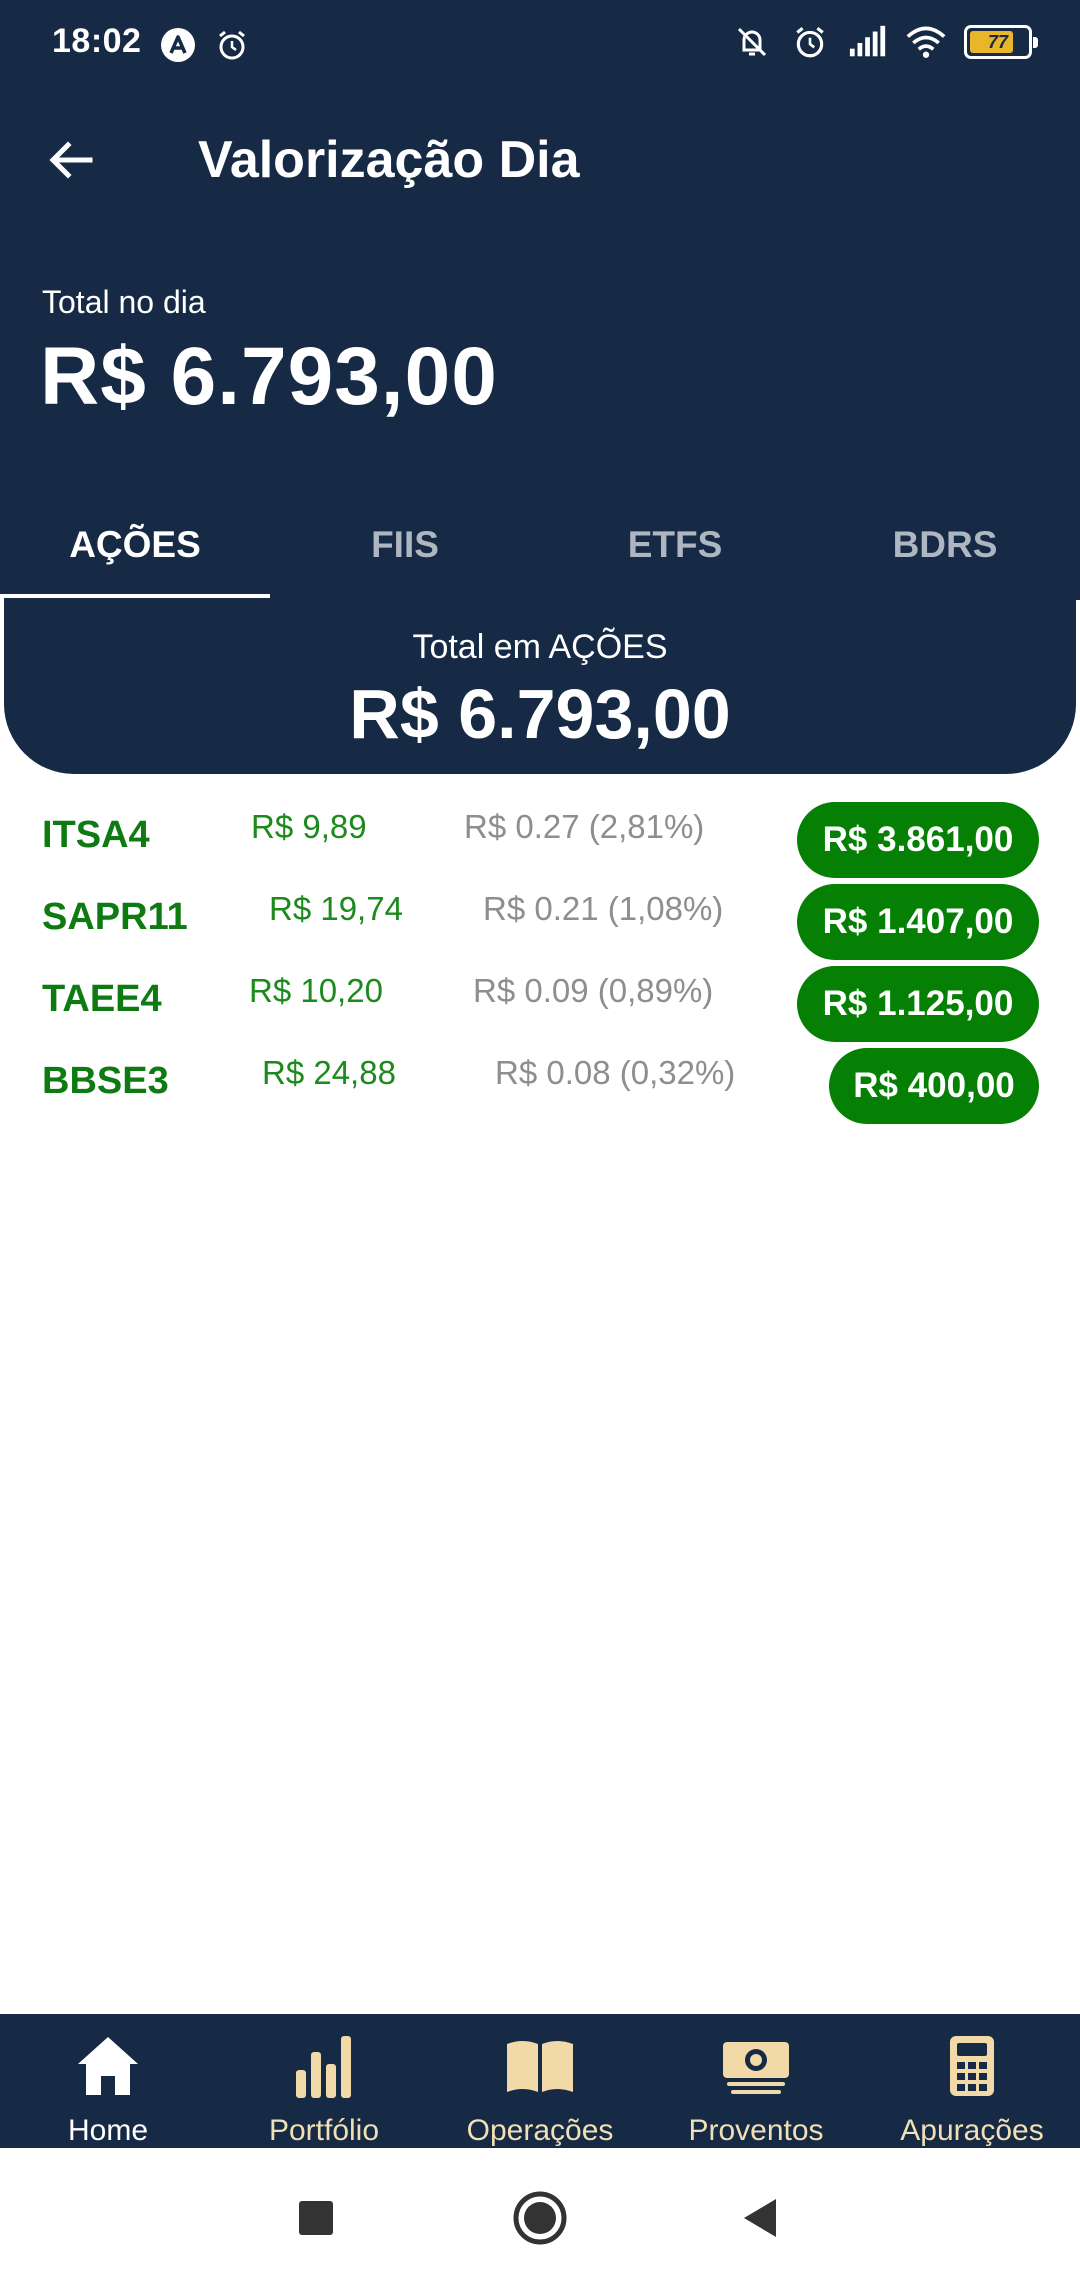 This screenshot has height=2280, width=1080. Describe the element at coordinates (540, 2130) in the screenshot. I see `nav-label: Operações` at that location.